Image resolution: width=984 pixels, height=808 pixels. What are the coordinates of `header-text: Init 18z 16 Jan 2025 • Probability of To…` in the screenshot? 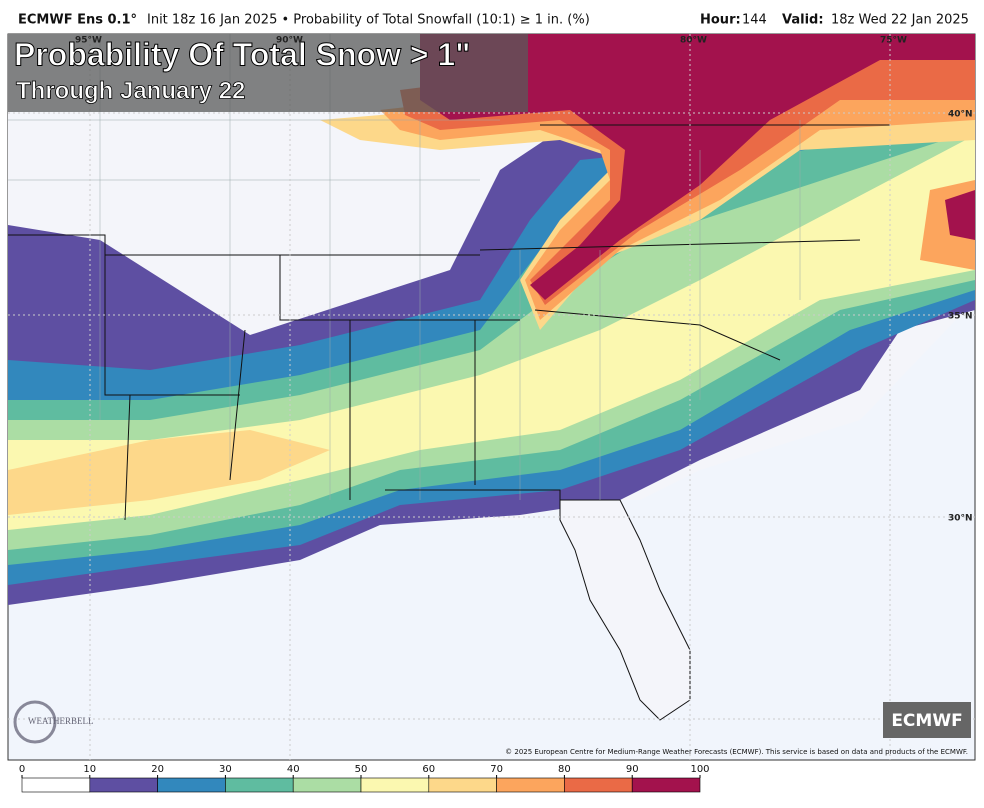 It's located at (368, 20).